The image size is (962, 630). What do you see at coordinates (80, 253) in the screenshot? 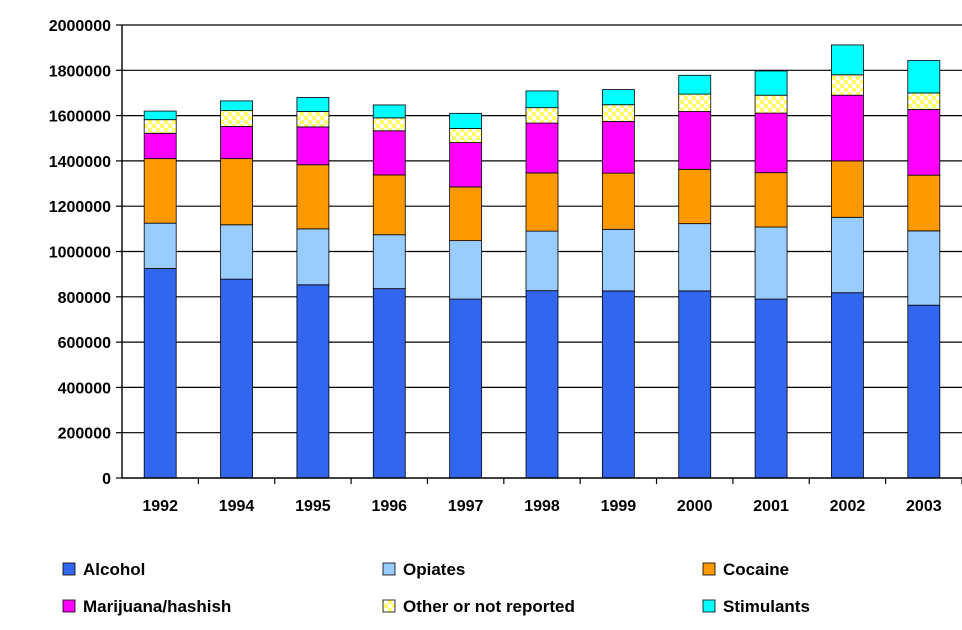
I see `y-tick-label: 1000000` at bounding box center [80, 253].